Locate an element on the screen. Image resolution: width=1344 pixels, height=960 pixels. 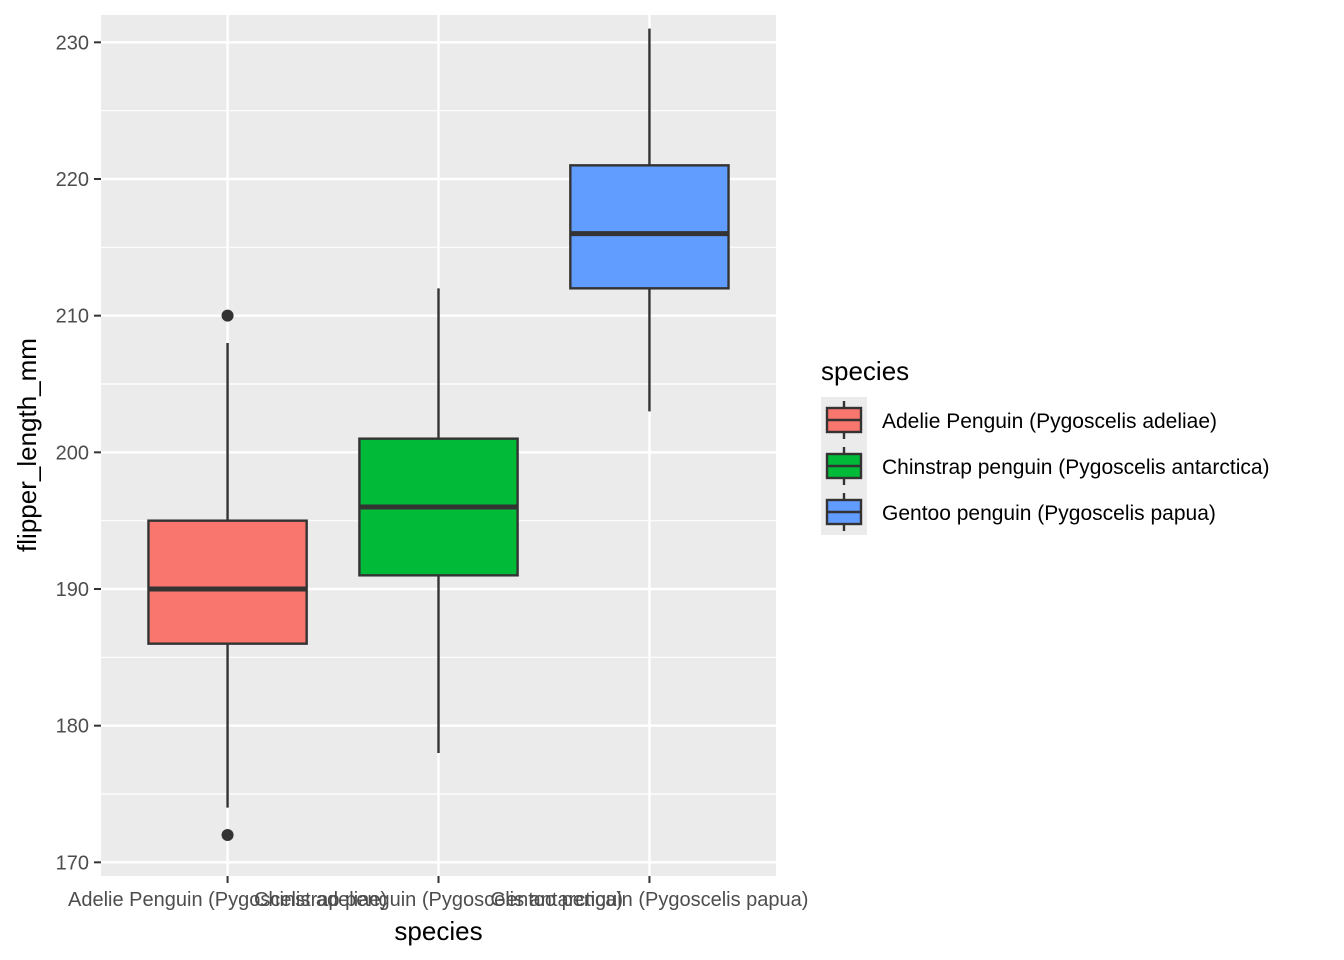
y-tick-label: 190 is located at coordinates (72, 590).